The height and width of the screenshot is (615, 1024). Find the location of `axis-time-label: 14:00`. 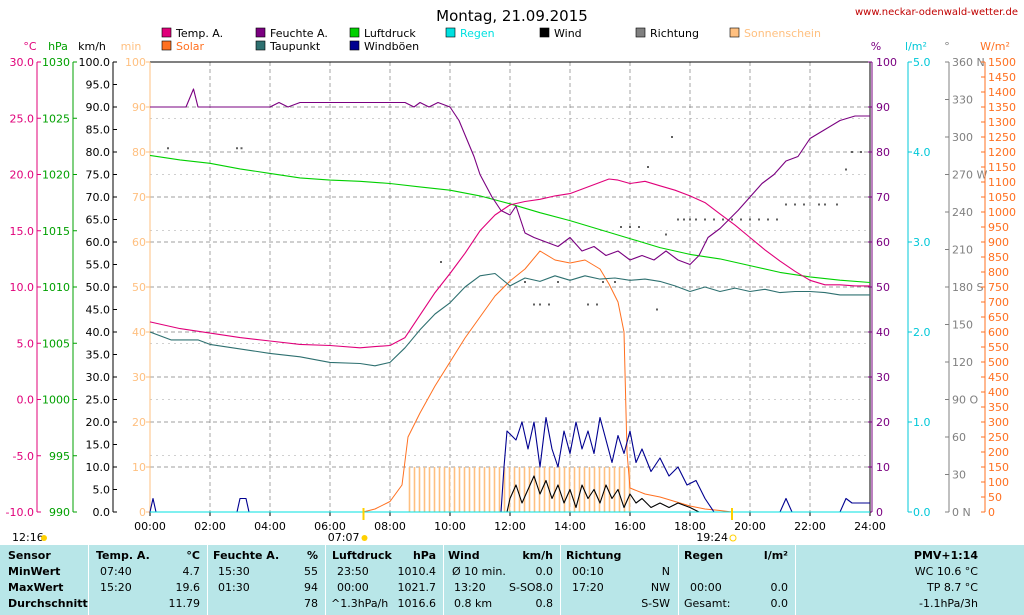

axis-time-label: 14:00 is located at coordinates (570, 526).